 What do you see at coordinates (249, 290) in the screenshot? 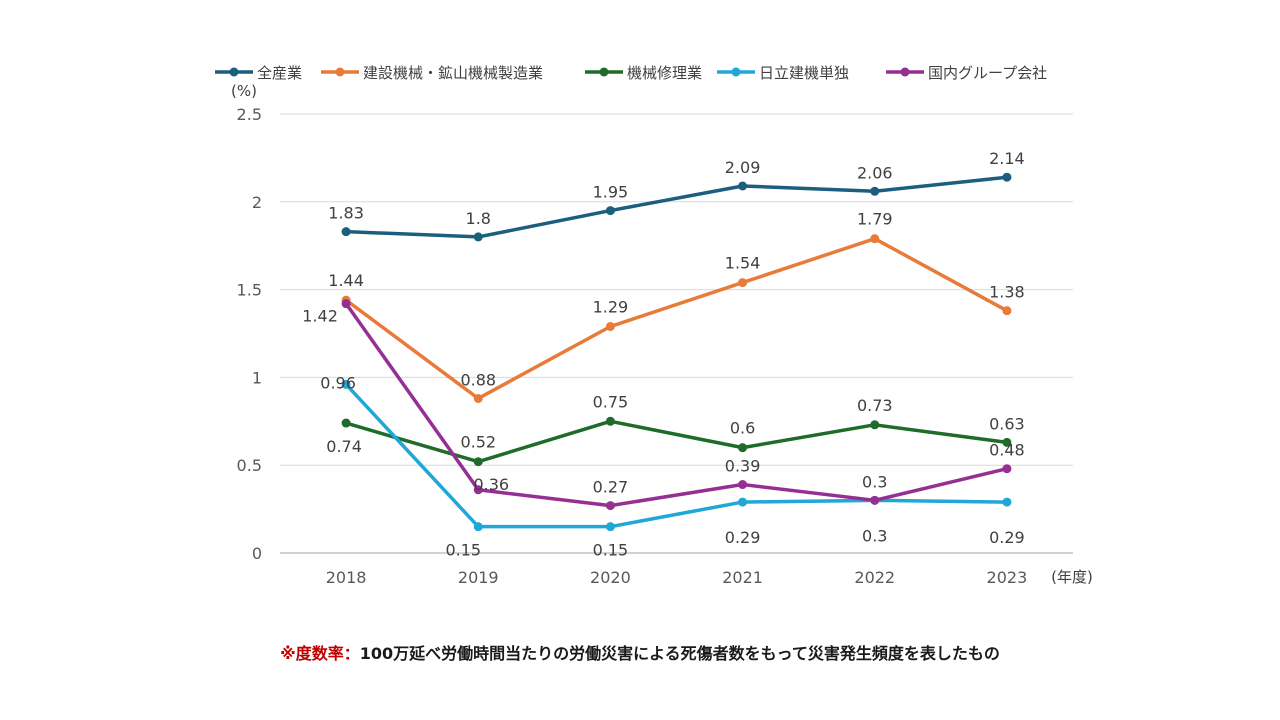
I see `y-tick-label: 1.5` at bounding box center [249, 290].